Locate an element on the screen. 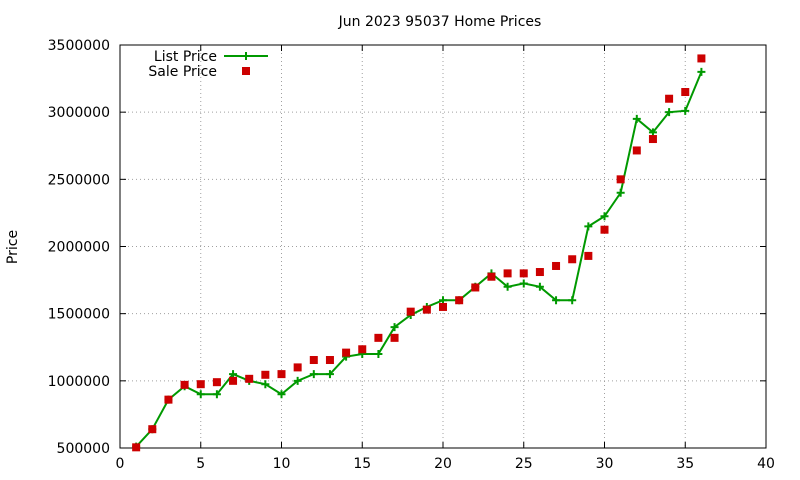 The width and height of the screenshot is (800, 480). legend-label-sale-price: Sale Price is located at coordinates (182, 72).